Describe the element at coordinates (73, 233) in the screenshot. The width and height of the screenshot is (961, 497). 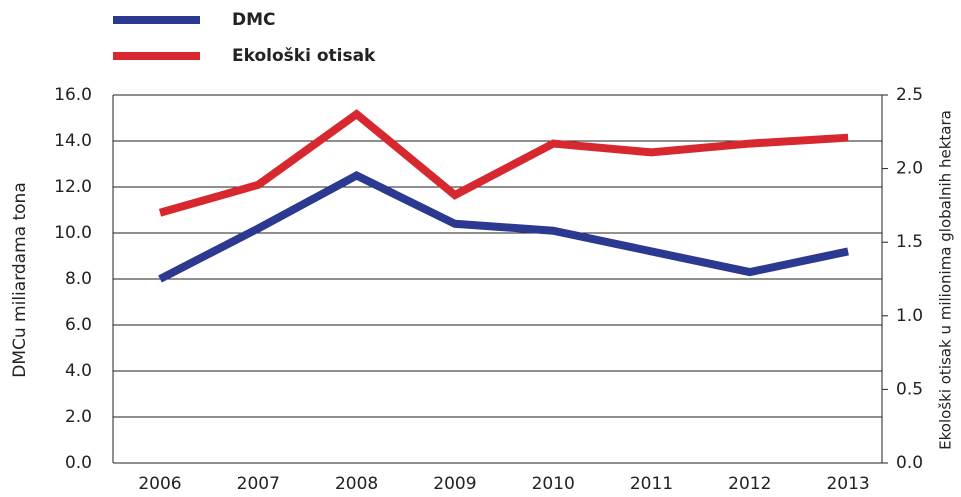
I see `y-tick-label: 10.0` at that location.